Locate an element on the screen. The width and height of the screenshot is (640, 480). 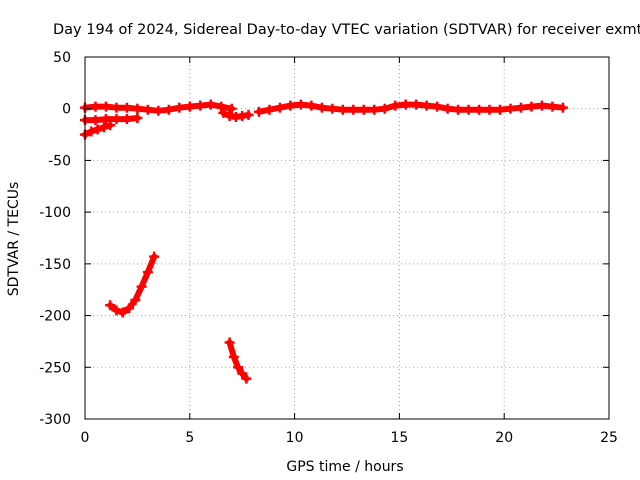
y-tick-label: 0 is located at coordinates (66, 110).